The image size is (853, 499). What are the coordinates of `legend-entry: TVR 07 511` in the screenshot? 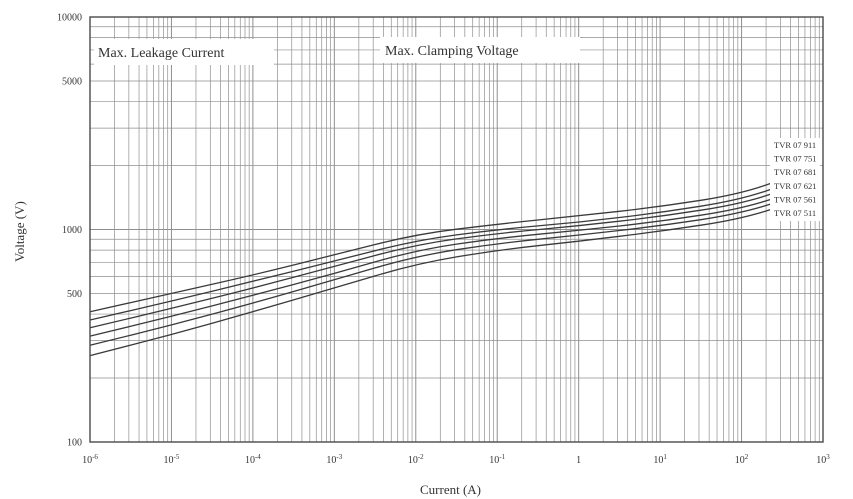 It's located at (795, 213).